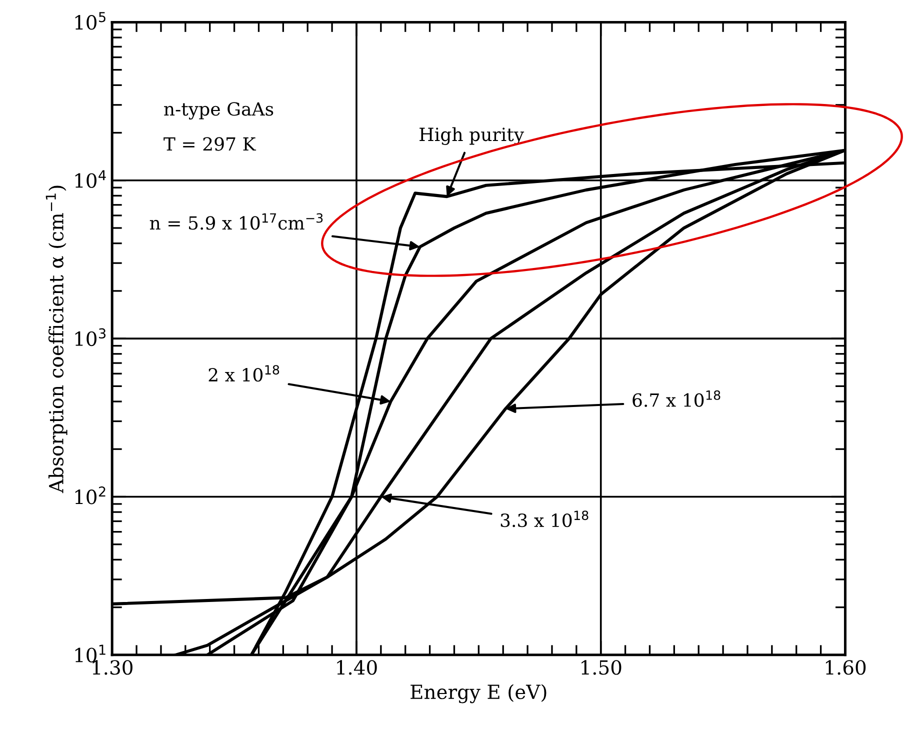 The width and height of the screenshot is (904, 740). Describe the element at coordinates (210, 144) in the screenshot. I see `annotation: T = 297 K` at that location.